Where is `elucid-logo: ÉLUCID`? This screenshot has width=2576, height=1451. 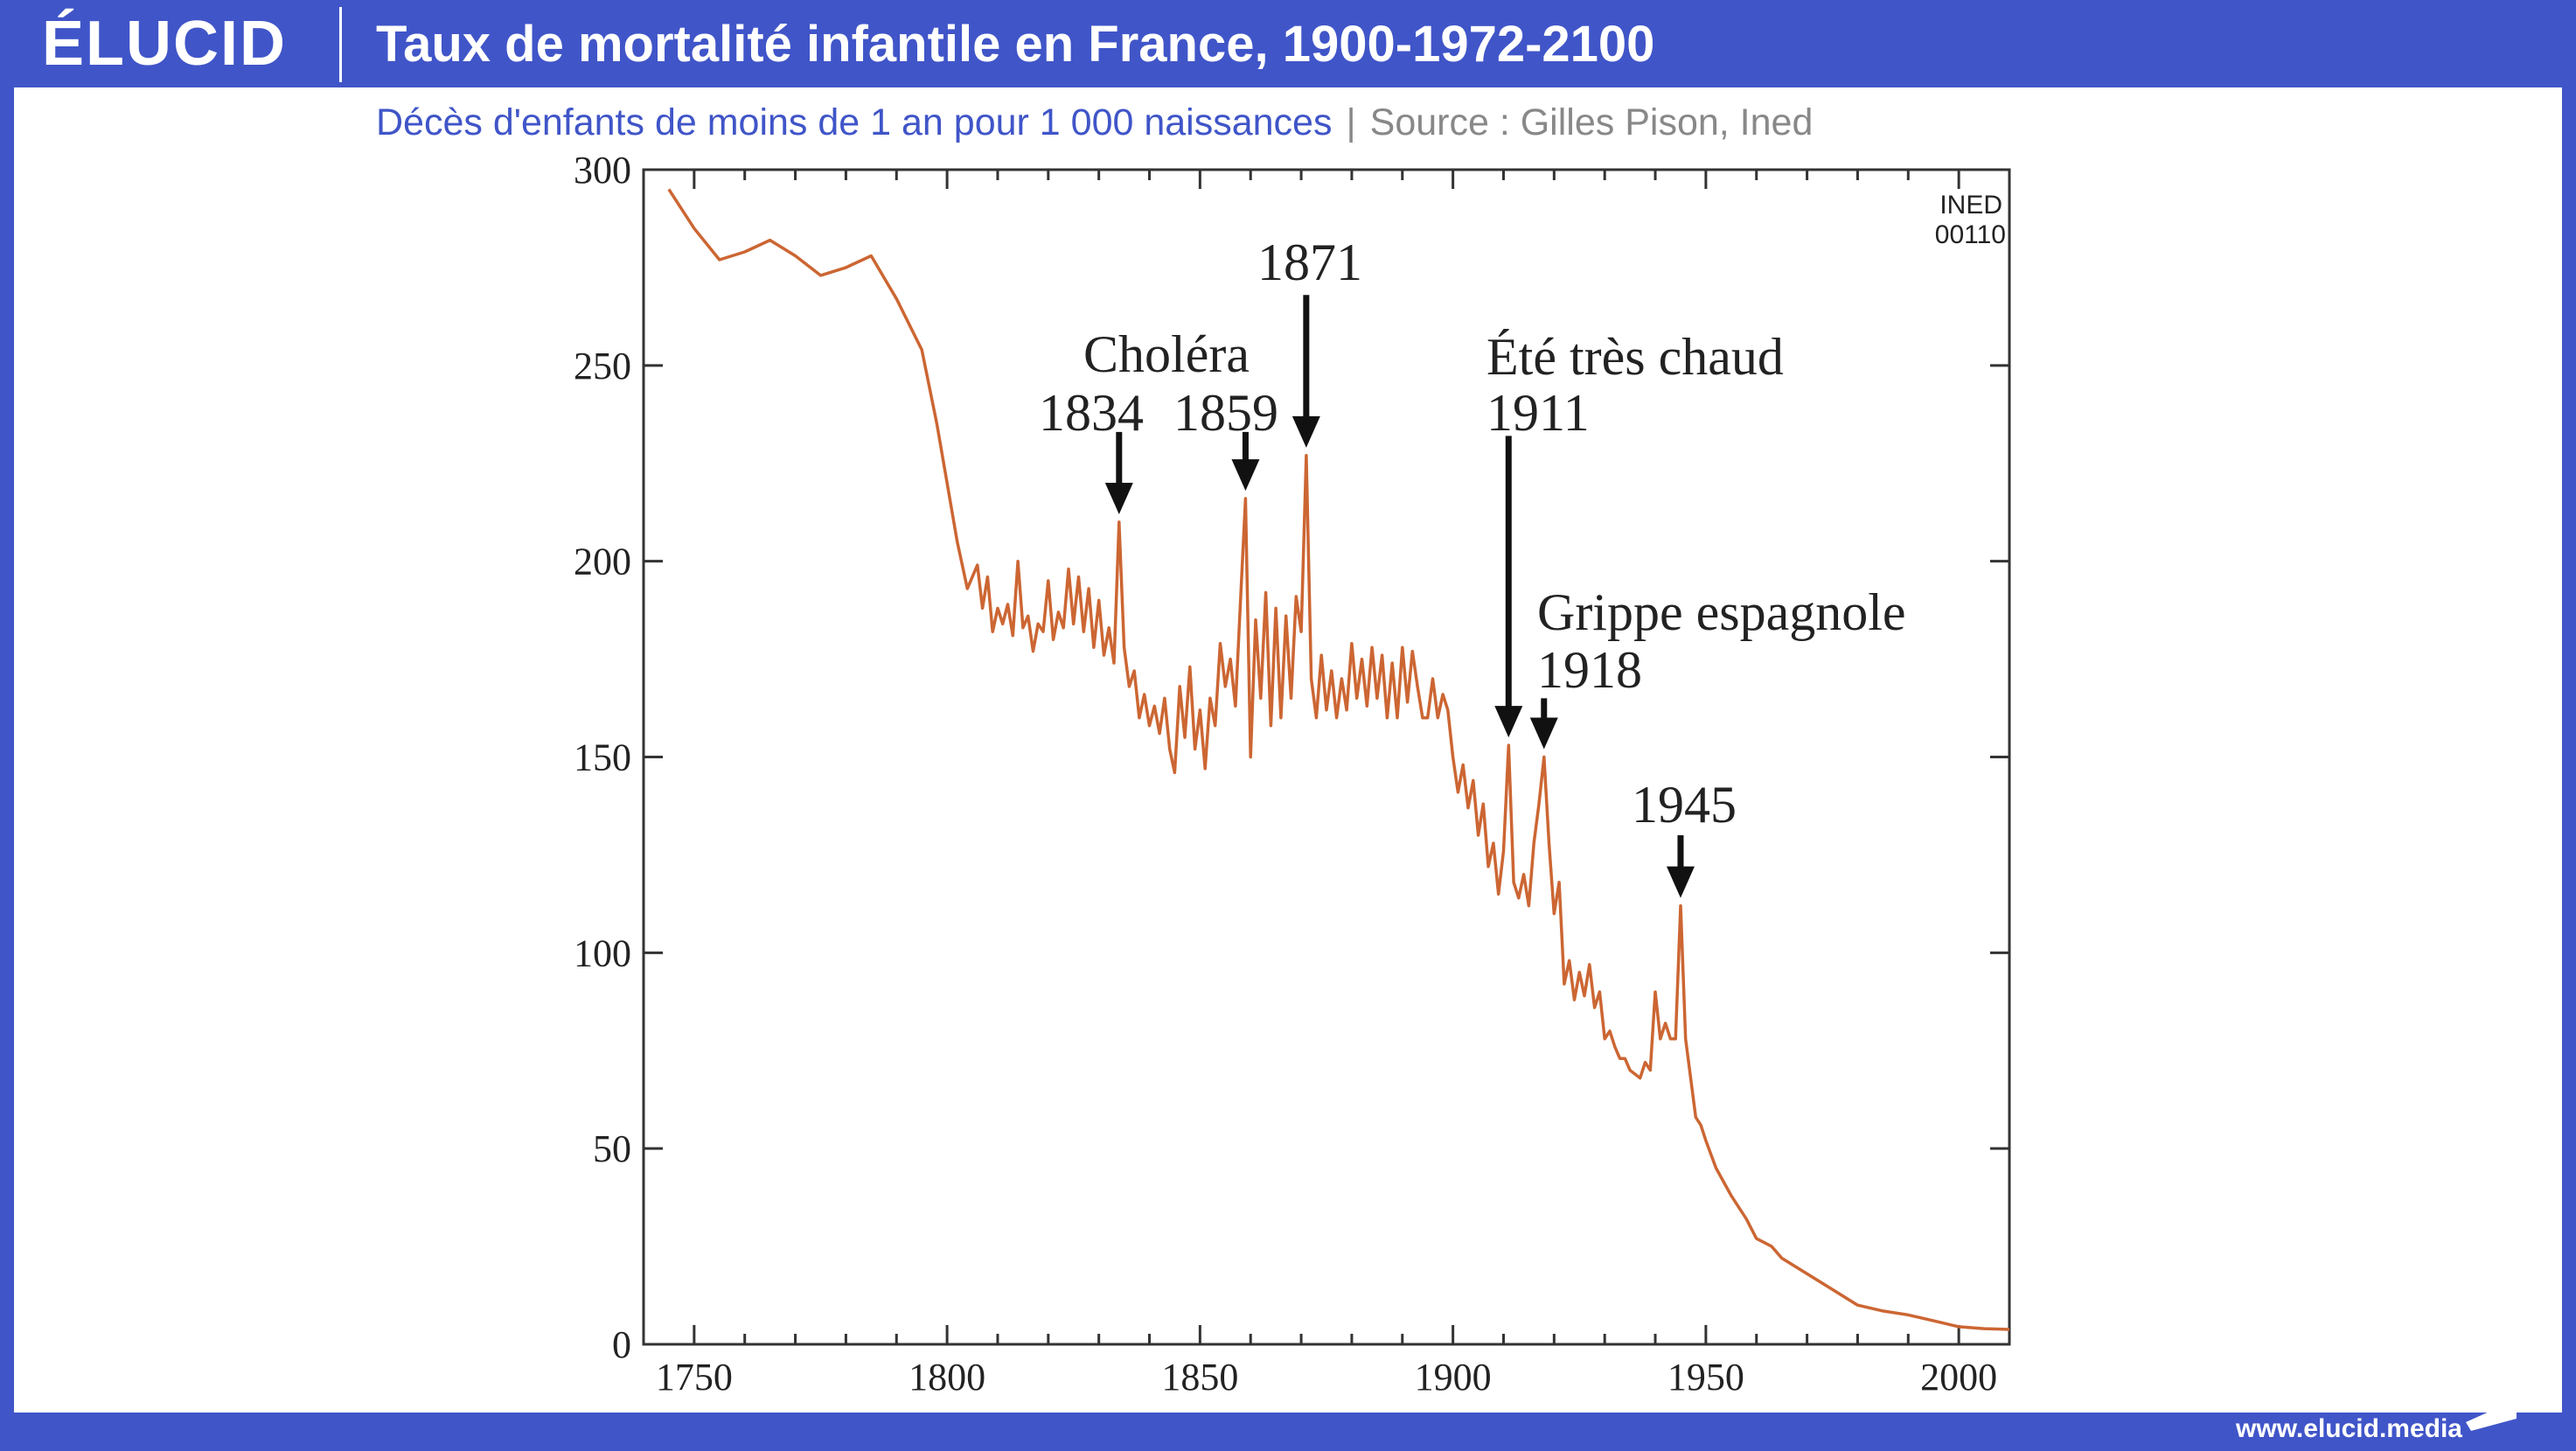
elucid-logo: ÉLUCID is located at coordinates (164, 44).